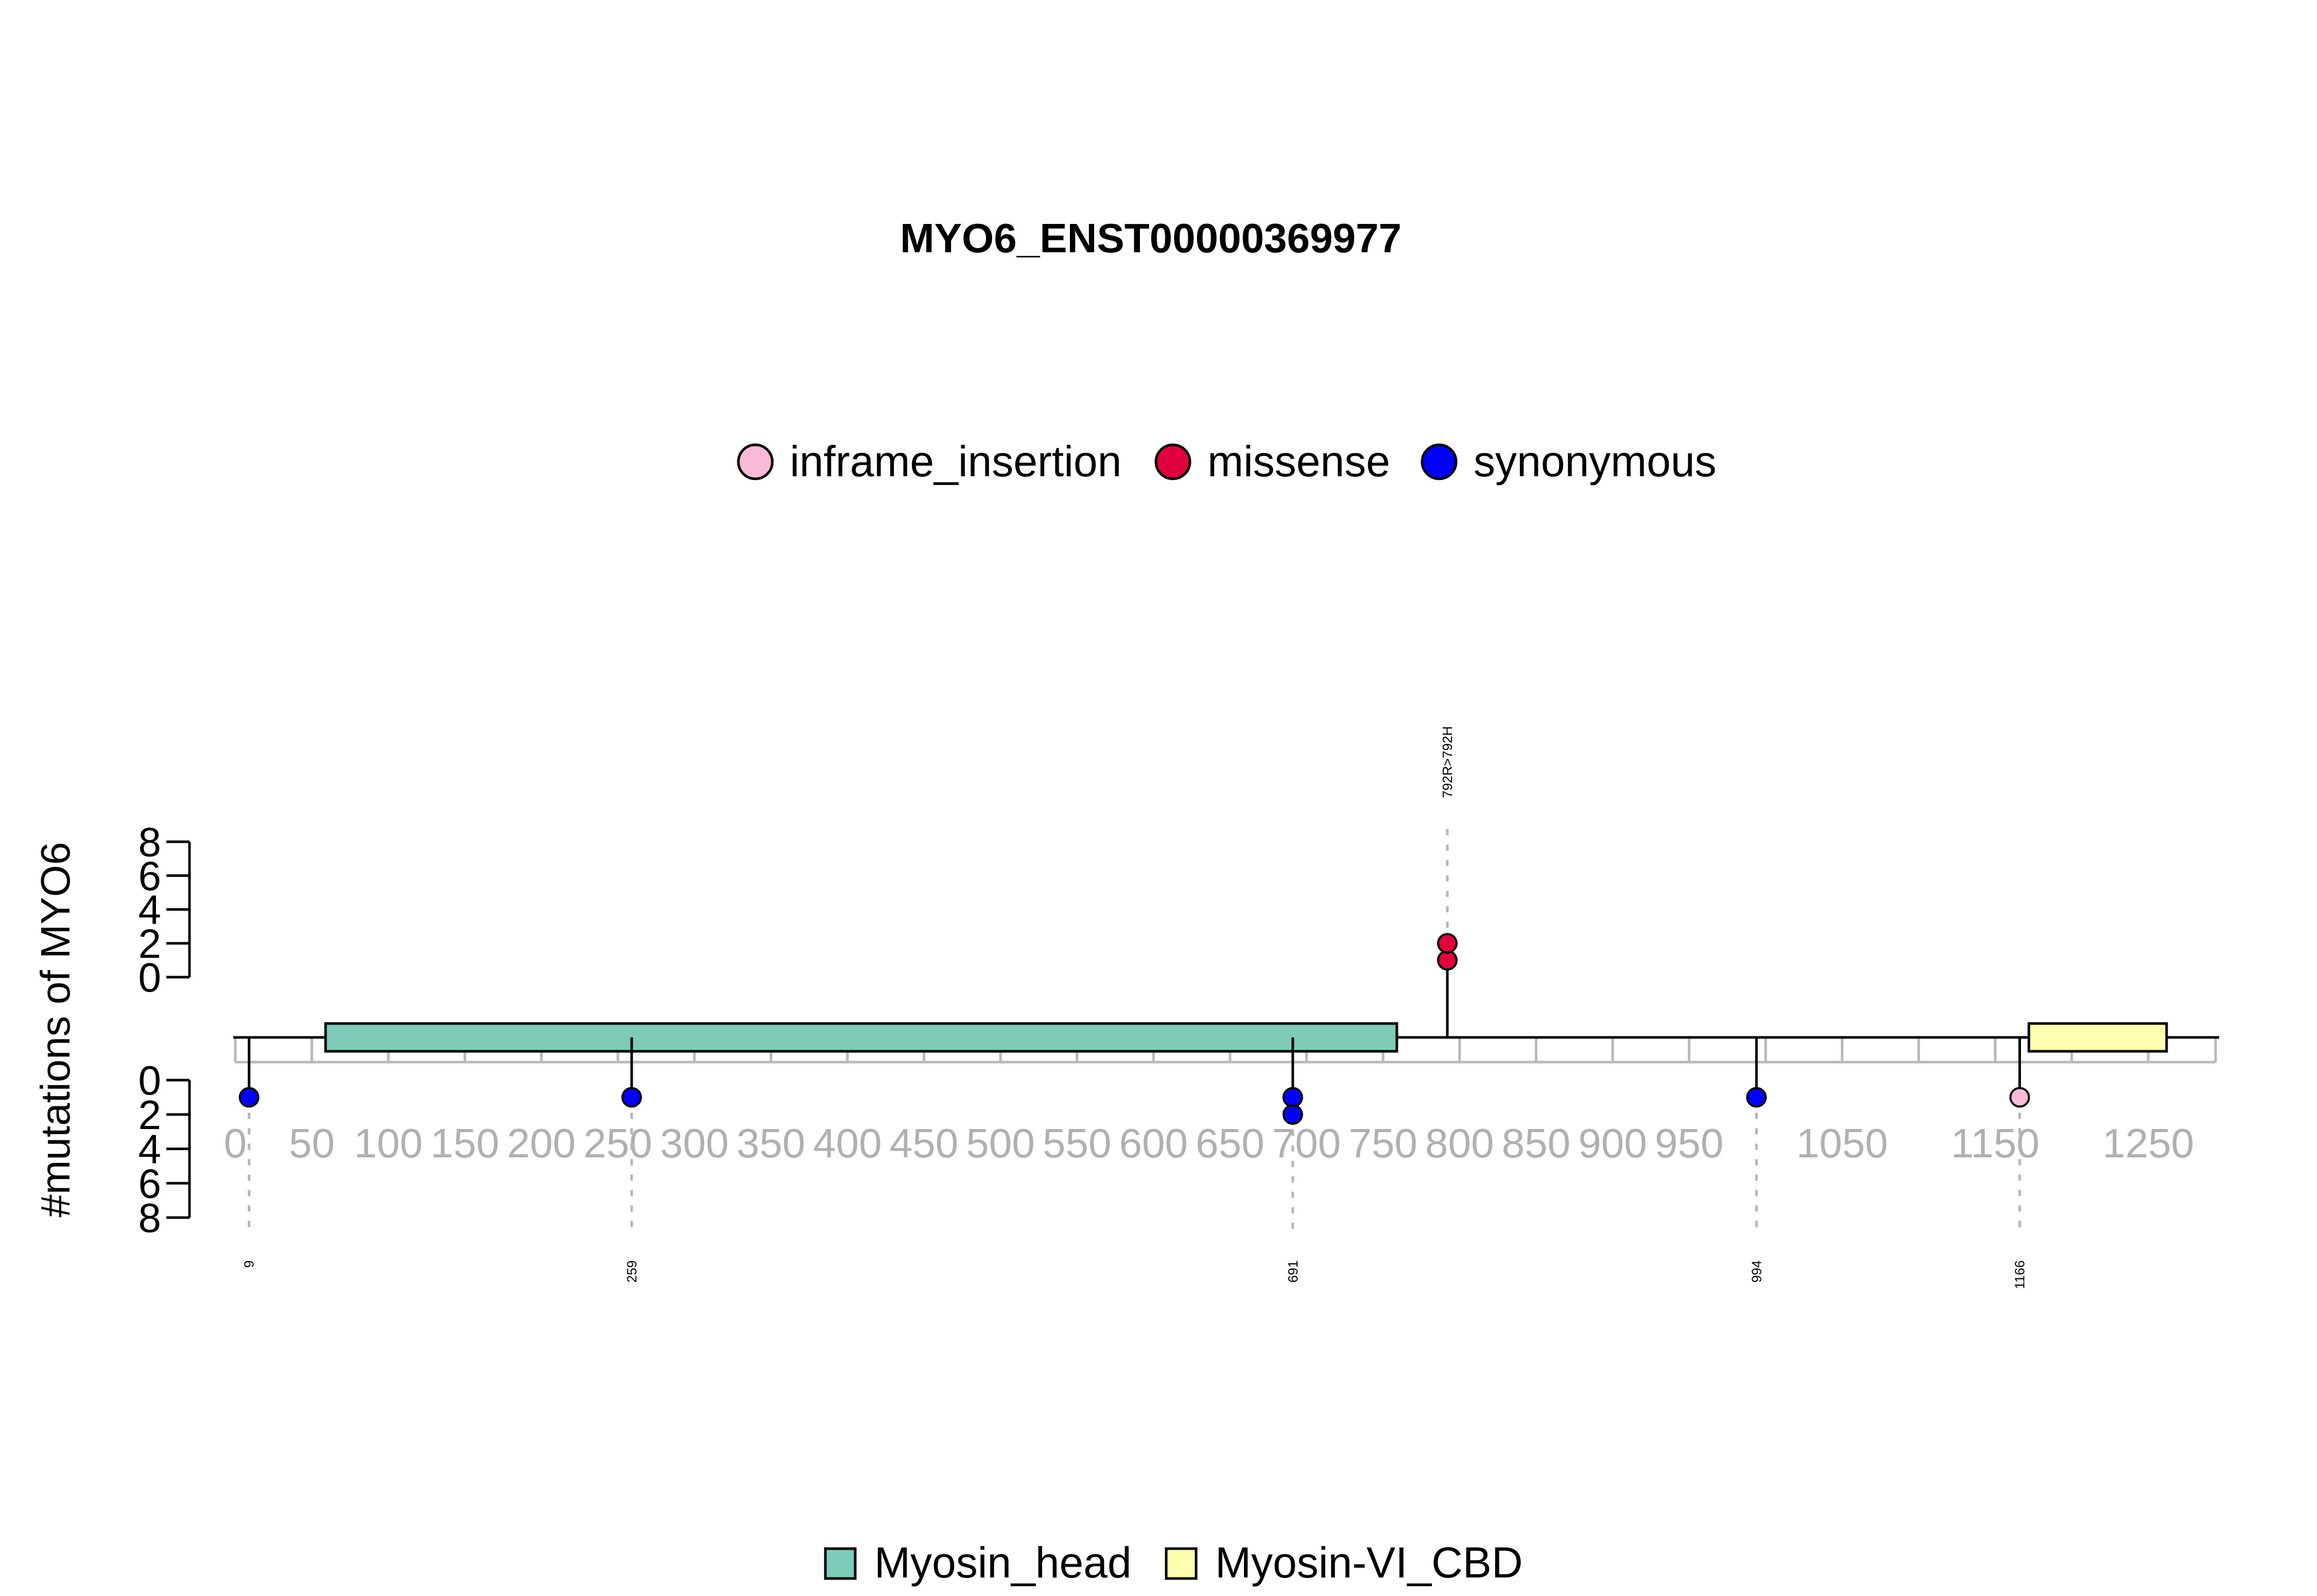 The image size is (2317, 1596). I want to click on y-axis-label: #mutations of MYO6, so click(55, 1029).